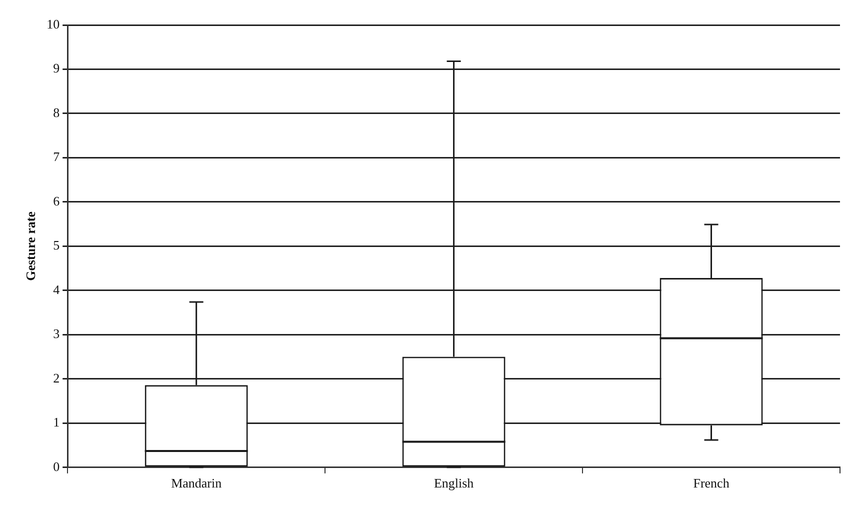 Image resolution: width=848 pixels, height=510 pixels. I want to click on y-tick-label: 2, so click(56, 378).